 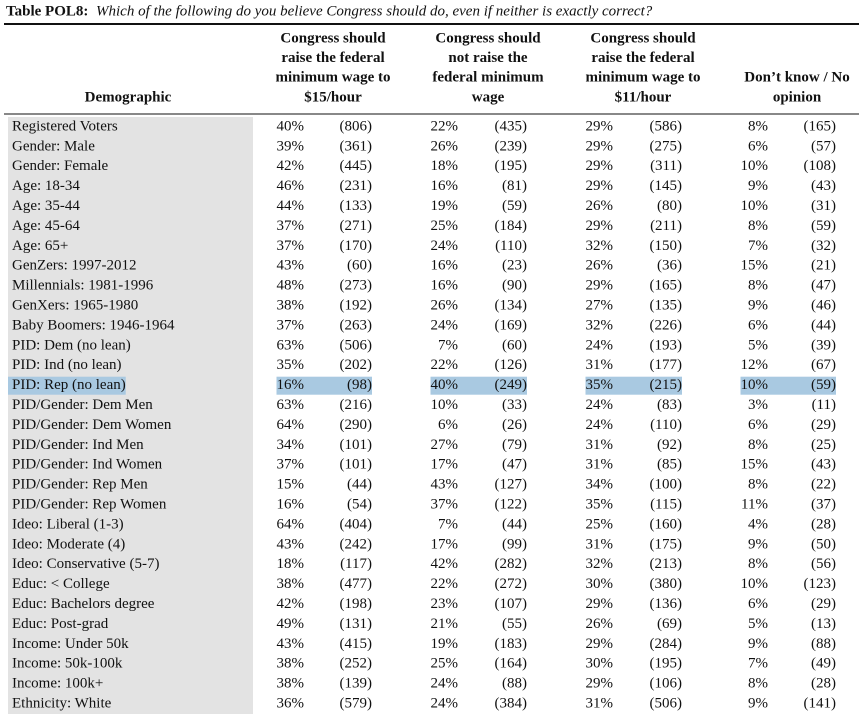 What do you see at coordinates (823, 664) in the screenshot?
I see `count-cell: (49)` at bounding box center [823, 664].